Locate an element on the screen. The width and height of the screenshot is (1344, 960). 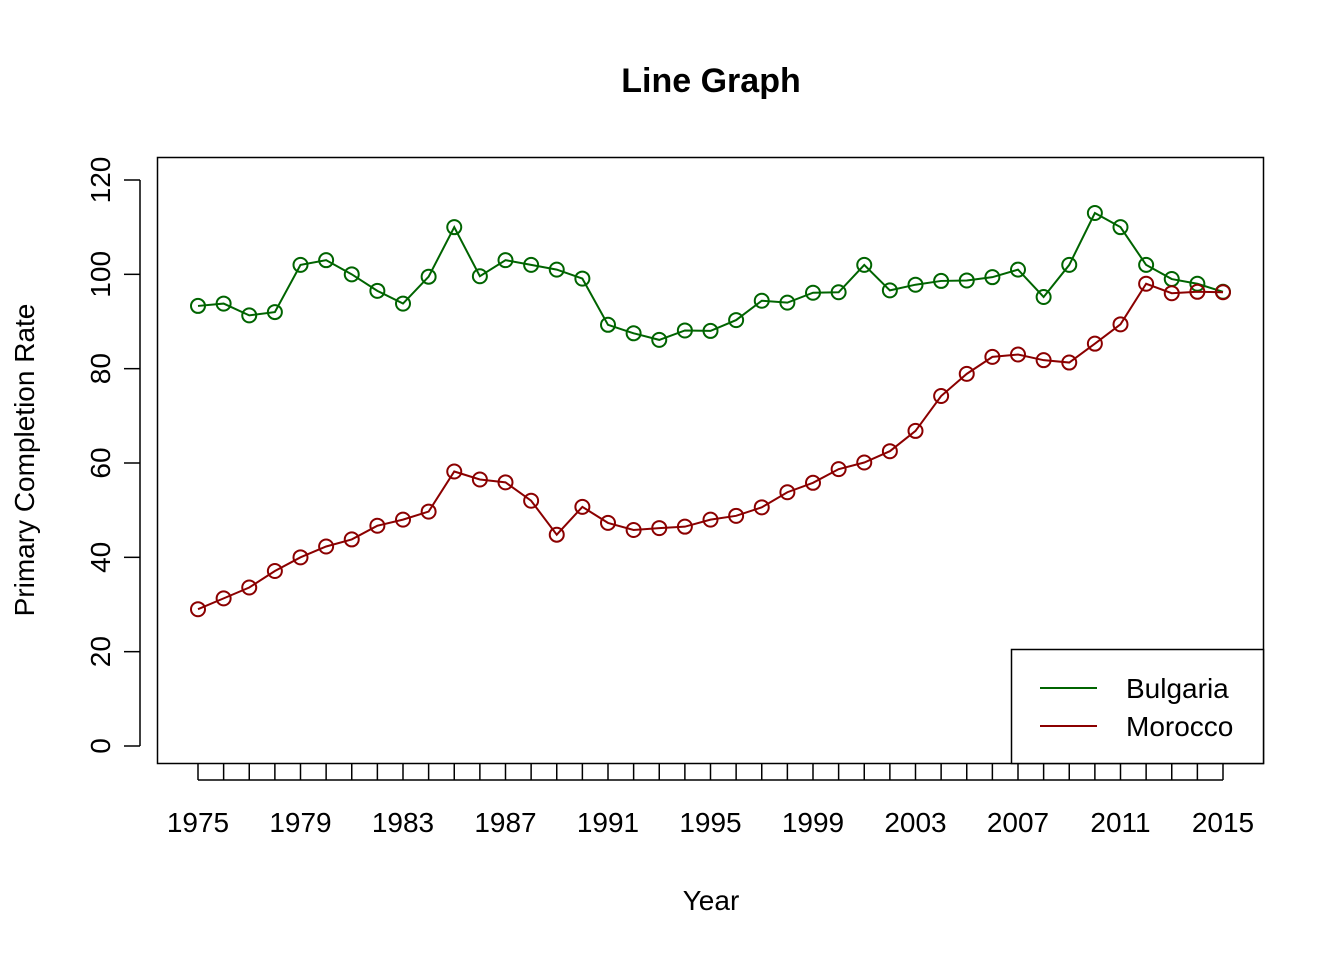
x-tick-label: 2003 is located at coordinates (915, 822).